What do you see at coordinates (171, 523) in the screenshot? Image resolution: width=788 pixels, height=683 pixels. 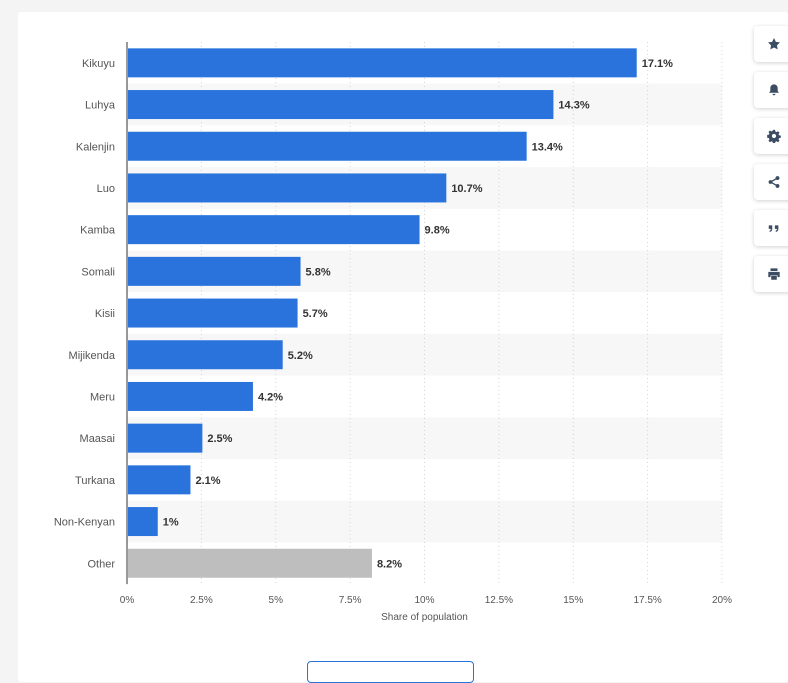 I see `data-label: 1%` at bounding box center [171, 523].